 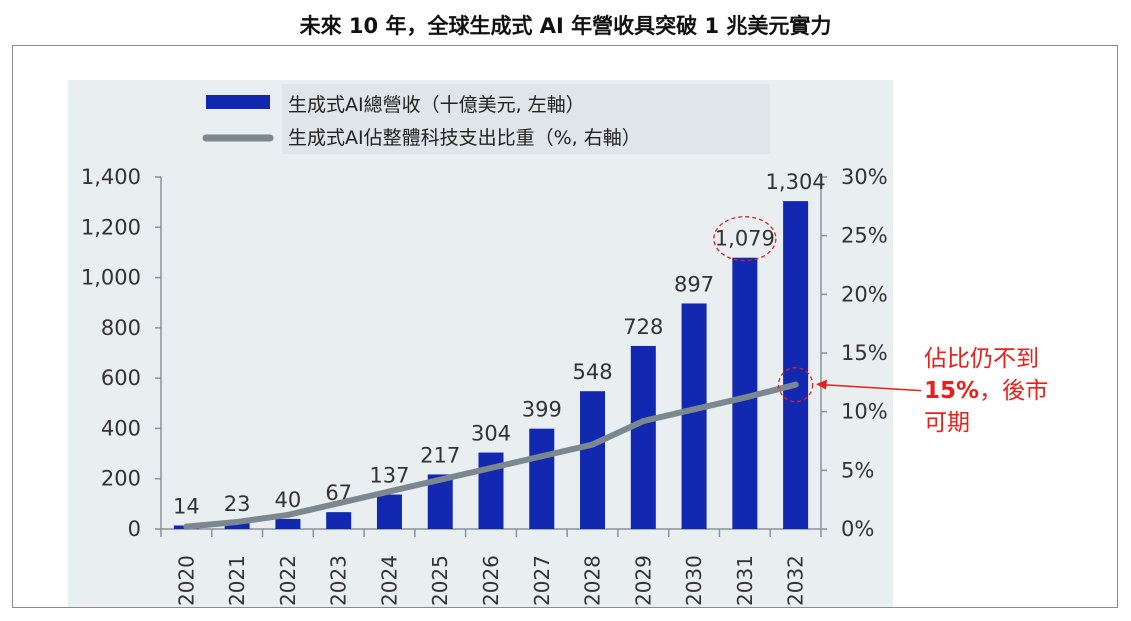 I want to click on bar-value-label: 304, so click(x=491, y=434).